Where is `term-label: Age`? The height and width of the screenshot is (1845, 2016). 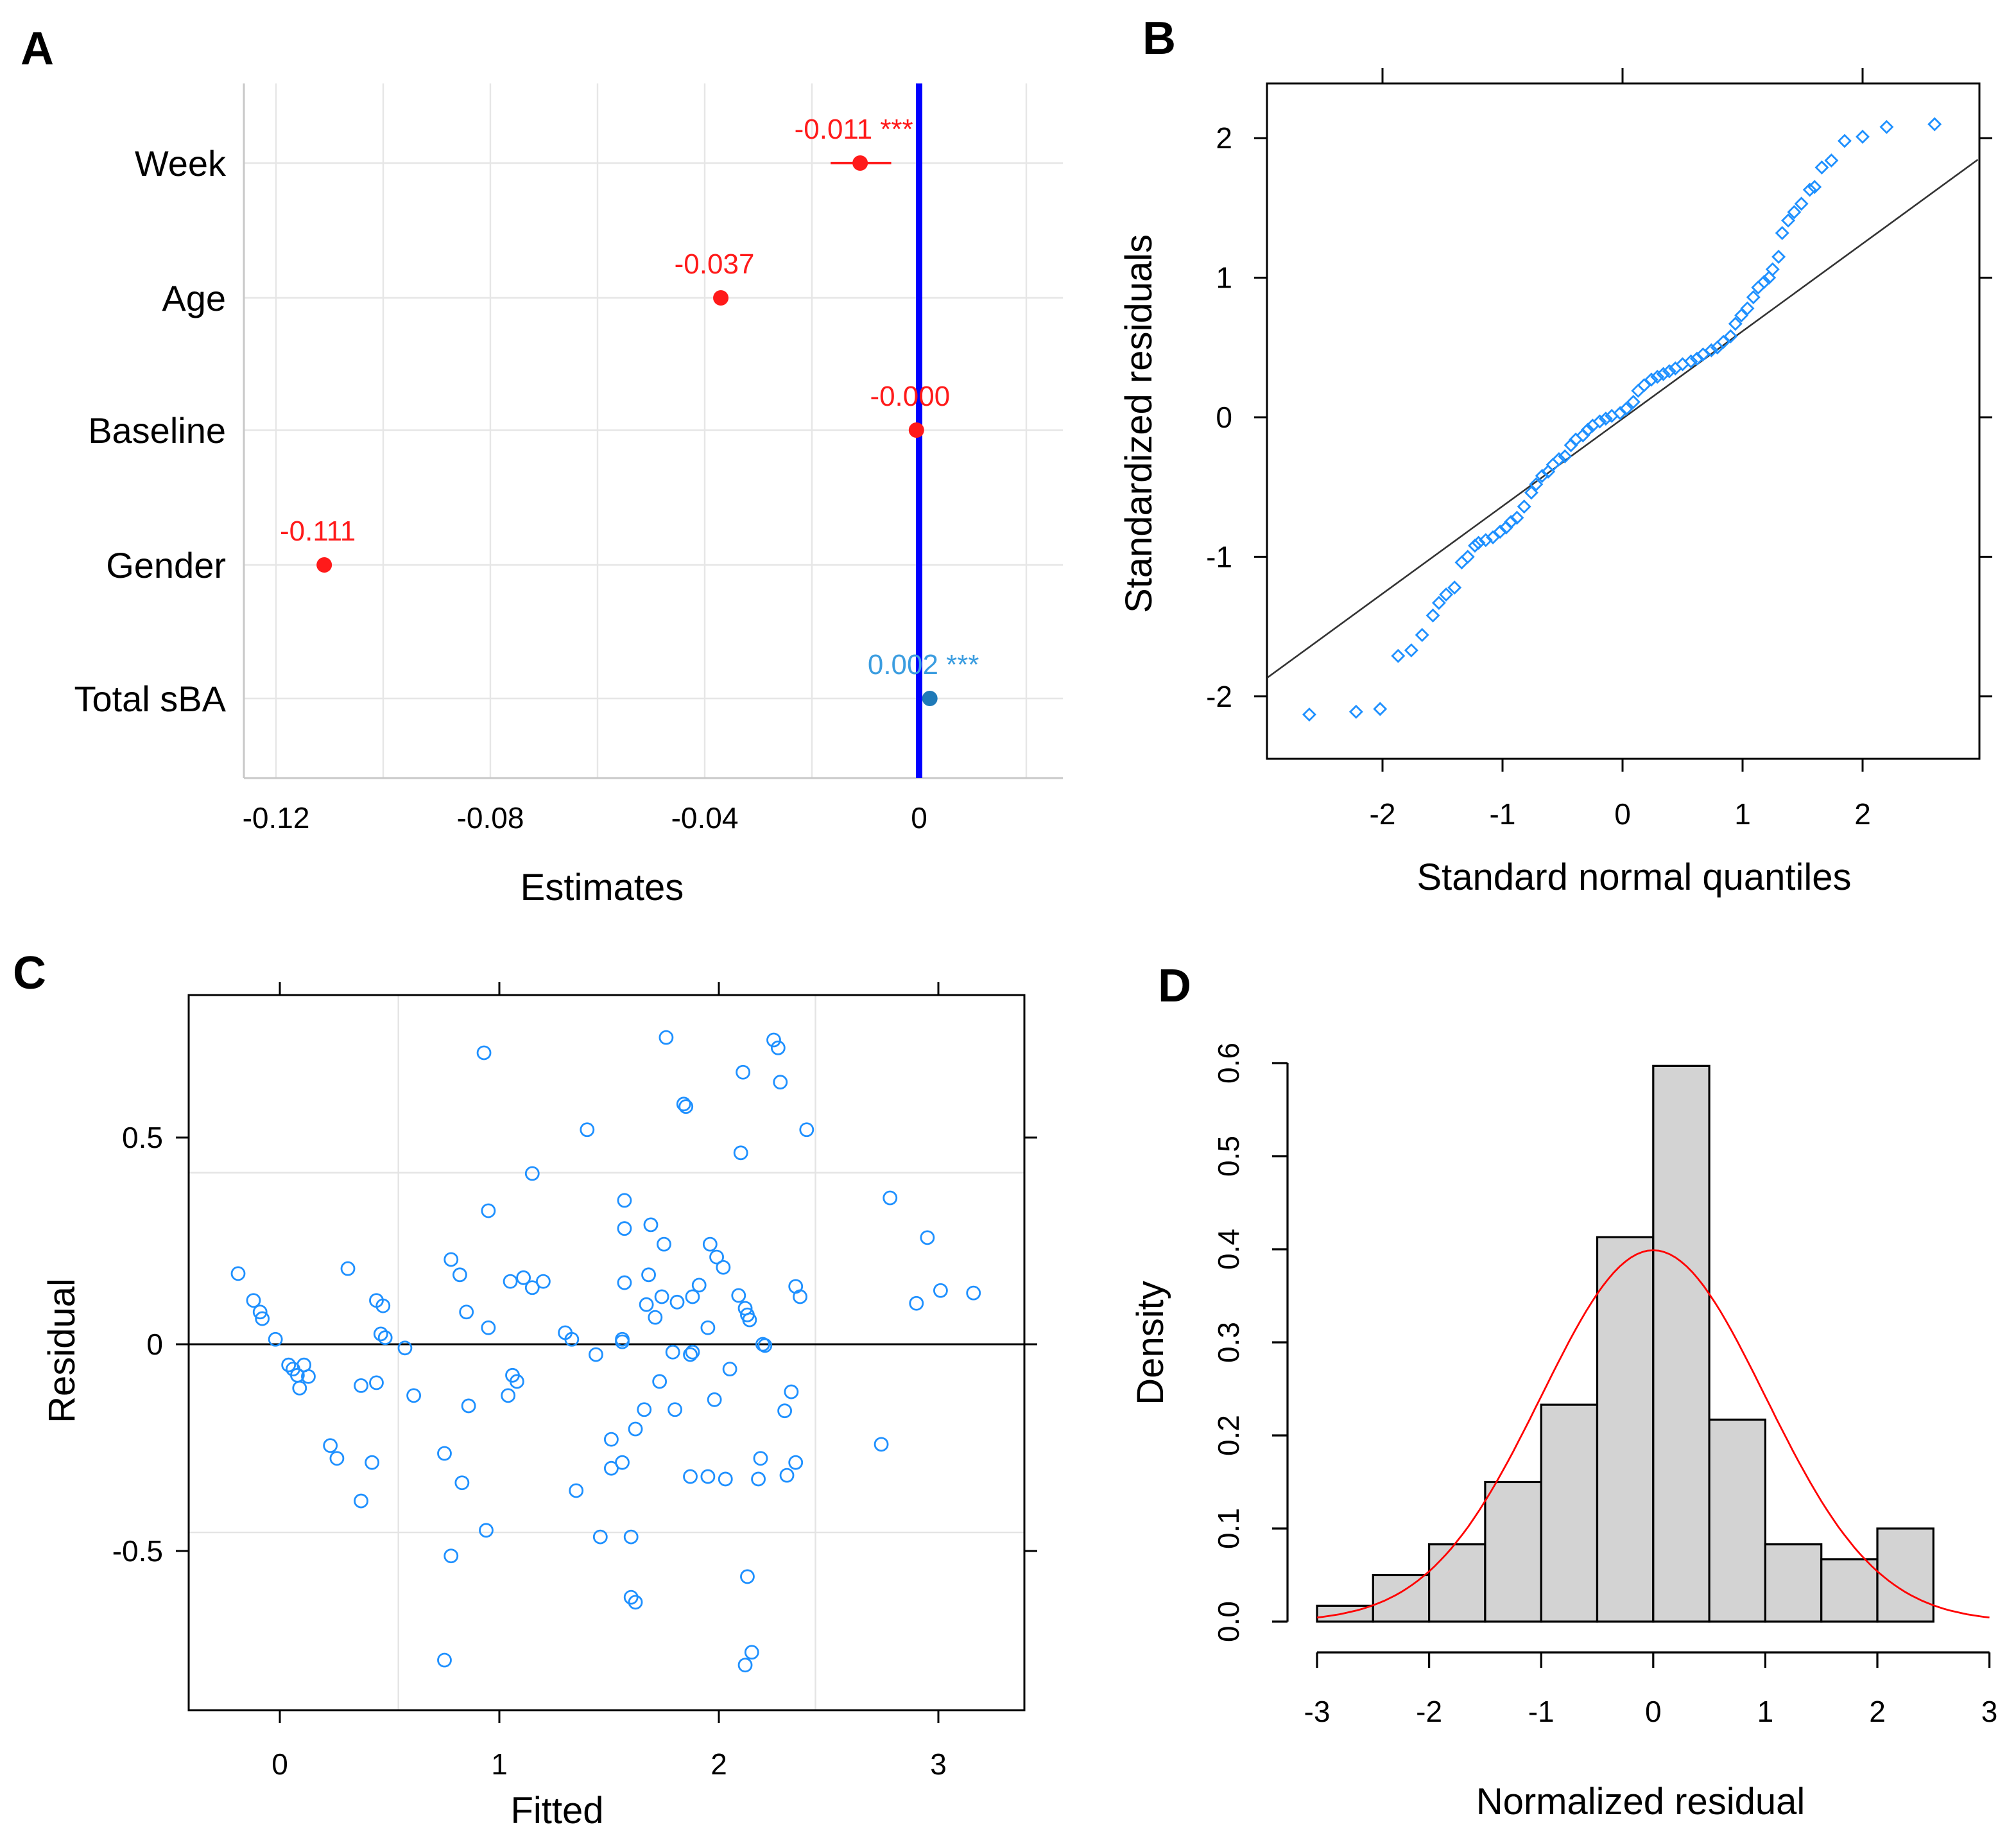 term-label: Age is located at coordinates (194, 298).